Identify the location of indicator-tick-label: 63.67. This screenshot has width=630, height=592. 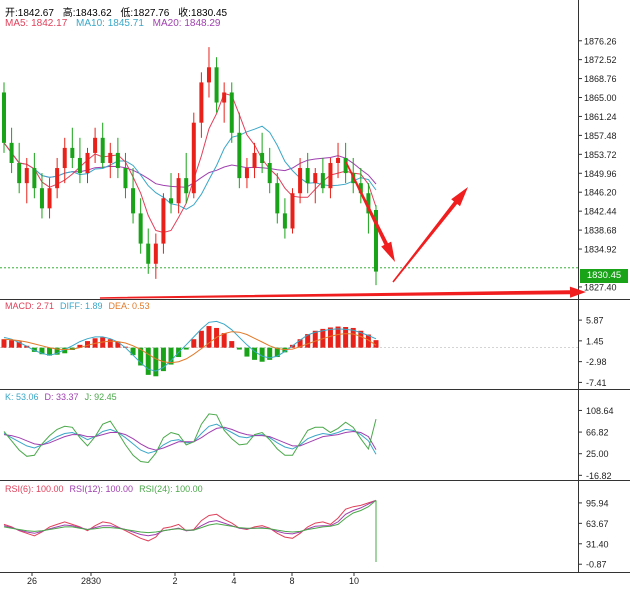
(597, 524).